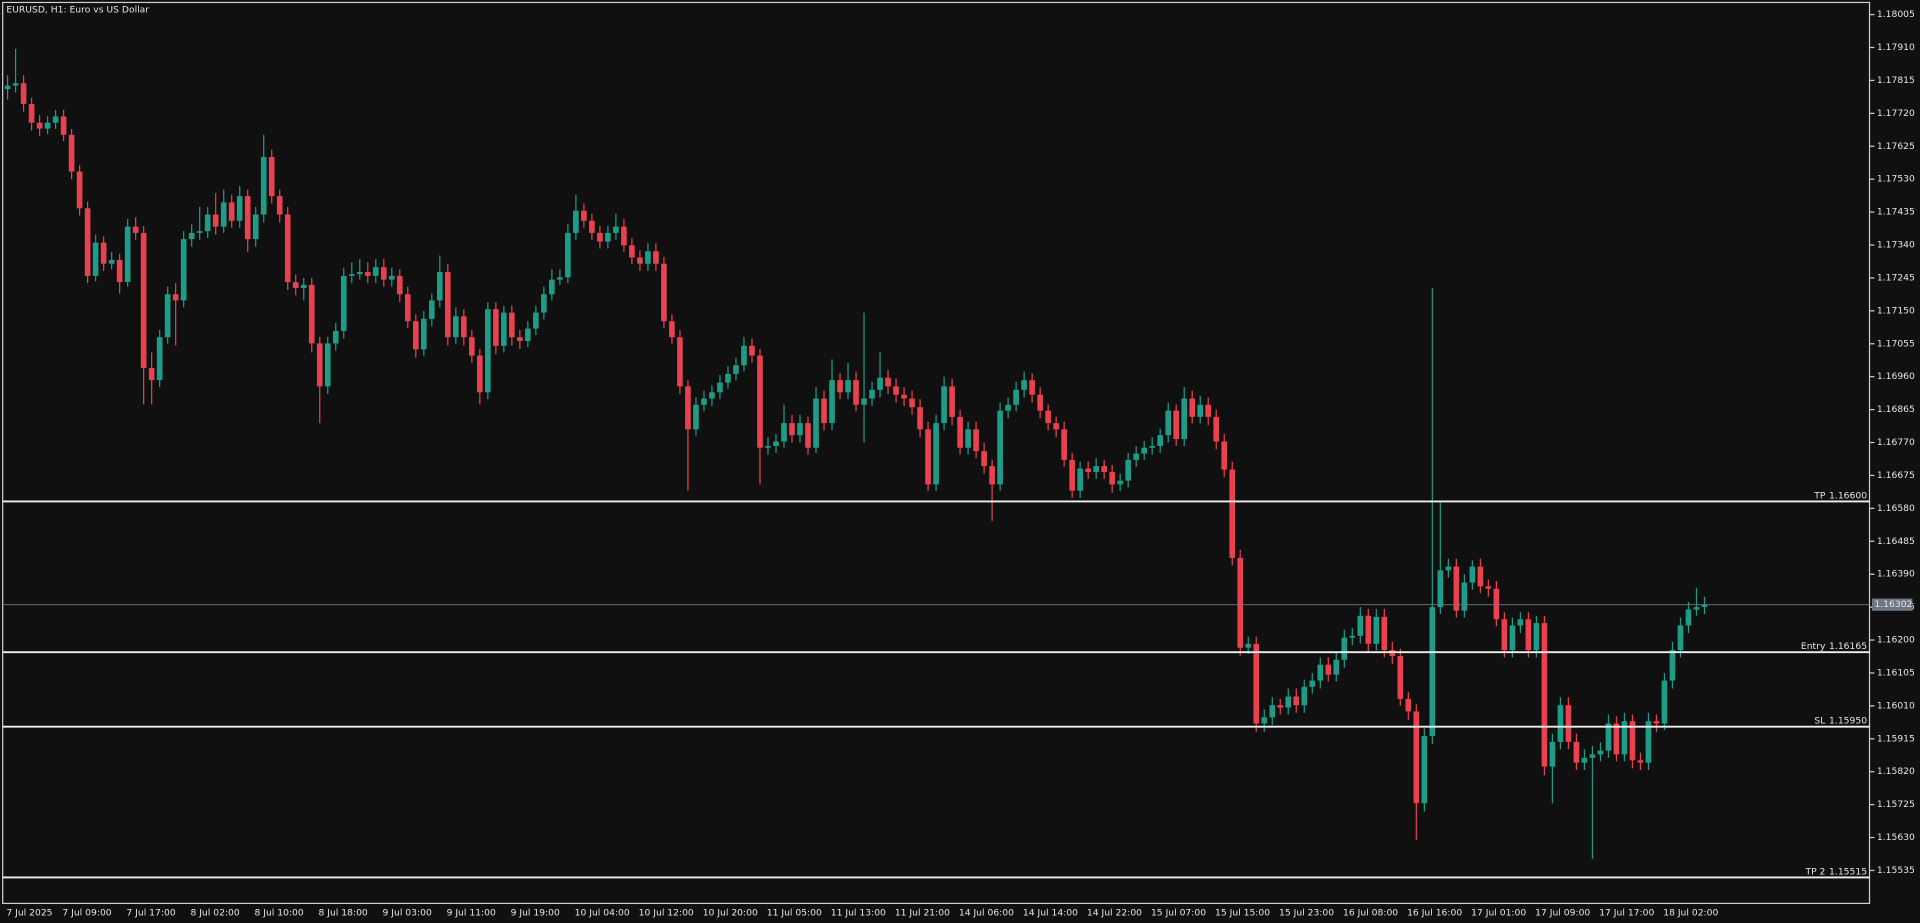  What do you see at coordinates (1848, 495) in the screenshot?
I see `level-price: 1.16600` at bounding box center [1848, 495].